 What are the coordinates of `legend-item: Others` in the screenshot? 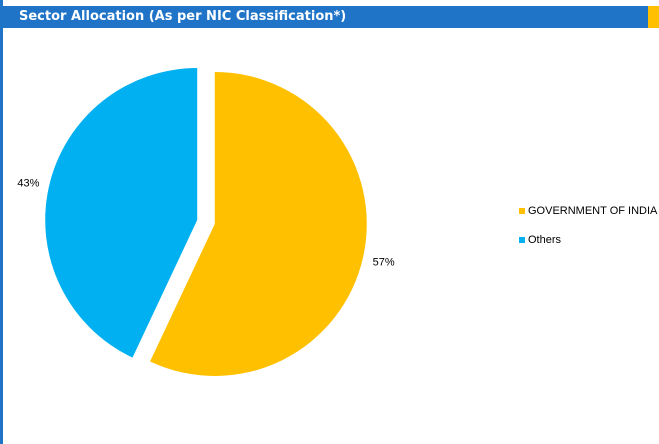 It's located at (588, 239).